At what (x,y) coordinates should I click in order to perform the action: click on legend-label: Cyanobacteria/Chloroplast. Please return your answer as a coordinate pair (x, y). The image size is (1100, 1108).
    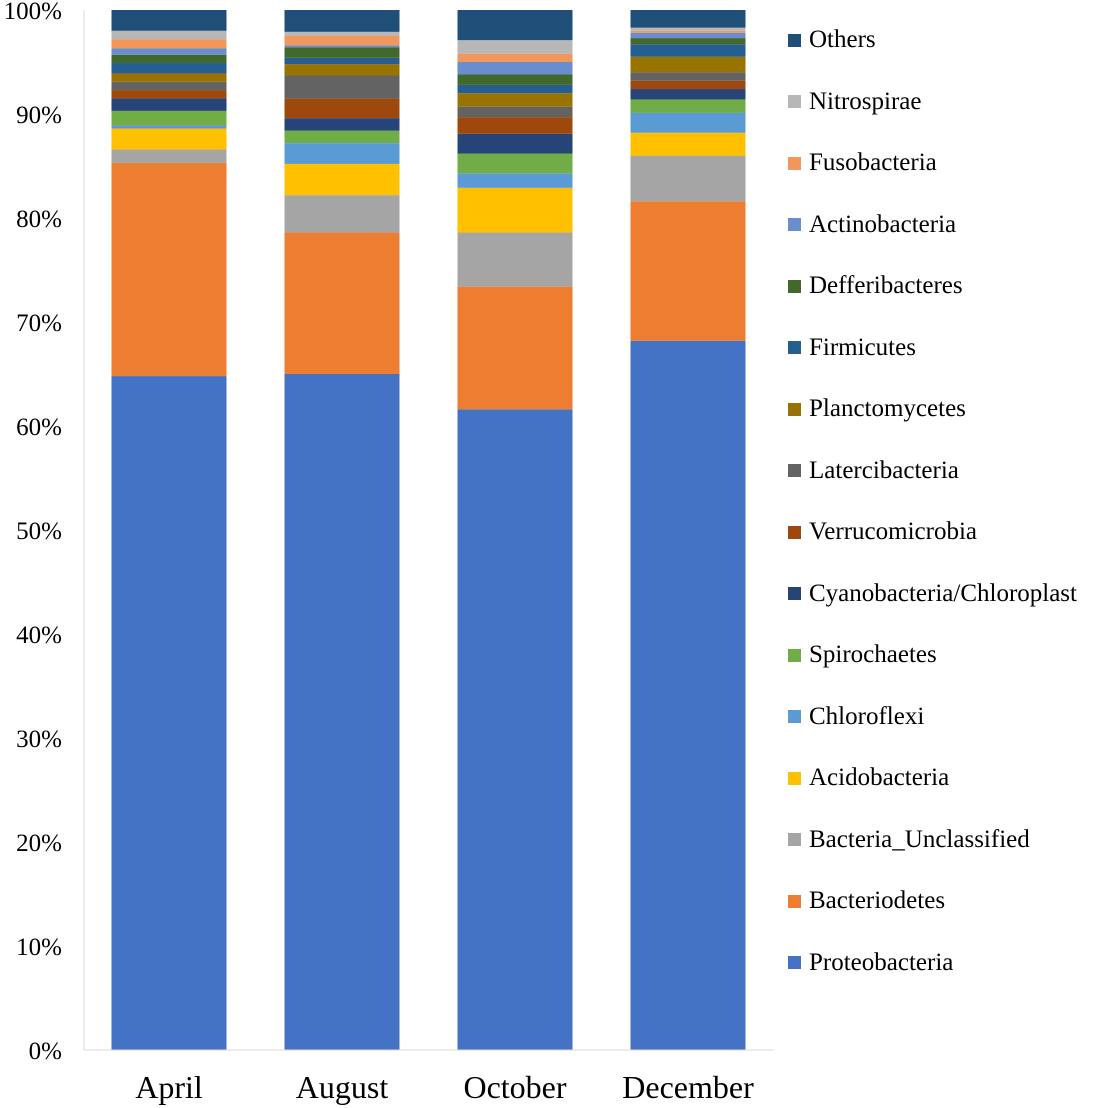
    Looking at the image, I should click on (943, 593).